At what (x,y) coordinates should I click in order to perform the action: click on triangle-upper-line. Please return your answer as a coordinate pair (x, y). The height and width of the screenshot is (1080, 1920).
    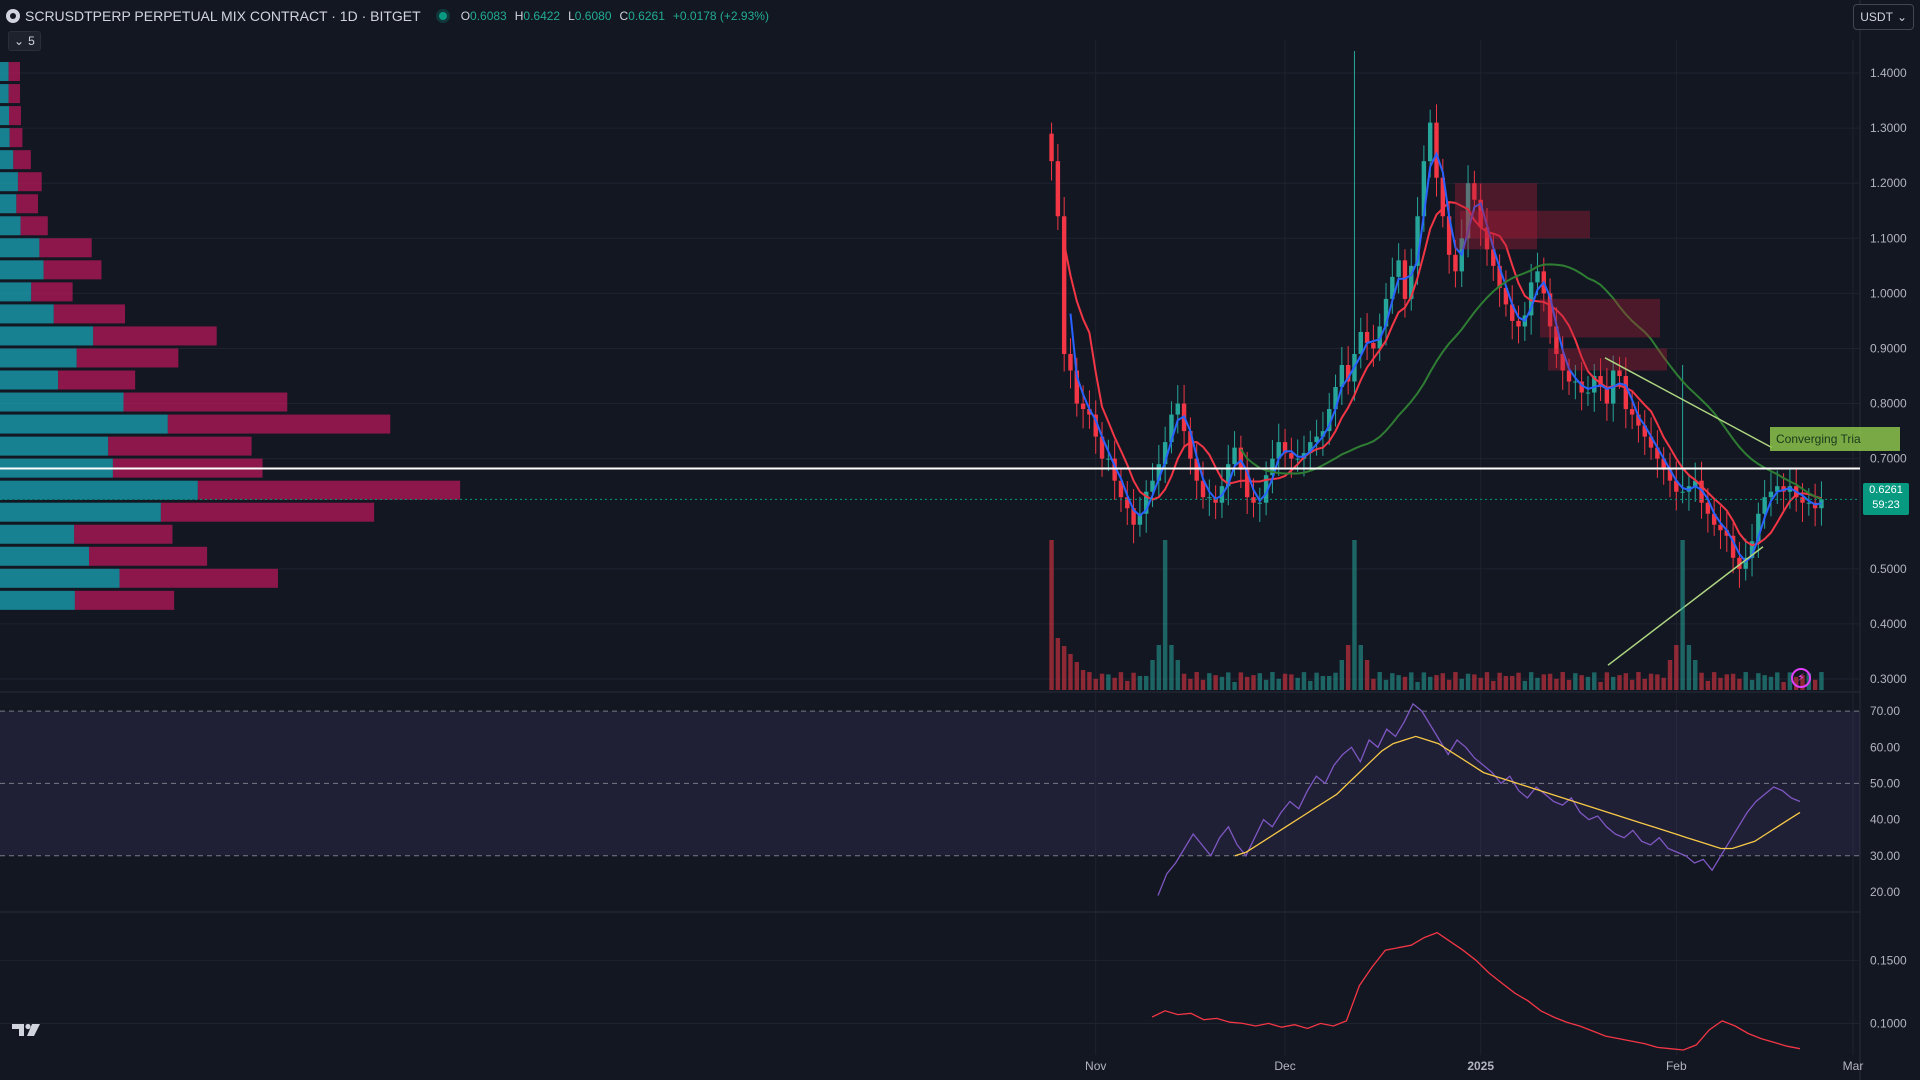
    Looking at the image, I should click on (1688, 403).